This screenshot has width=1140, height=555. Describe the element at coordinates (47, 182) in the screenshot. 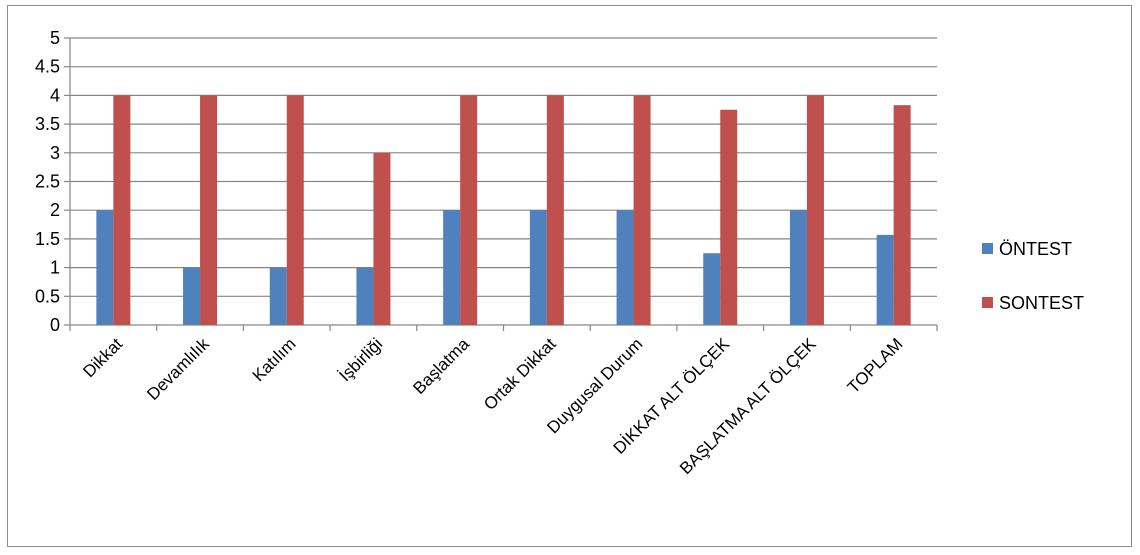

I see `y-tick-label: 2.5` at that location.